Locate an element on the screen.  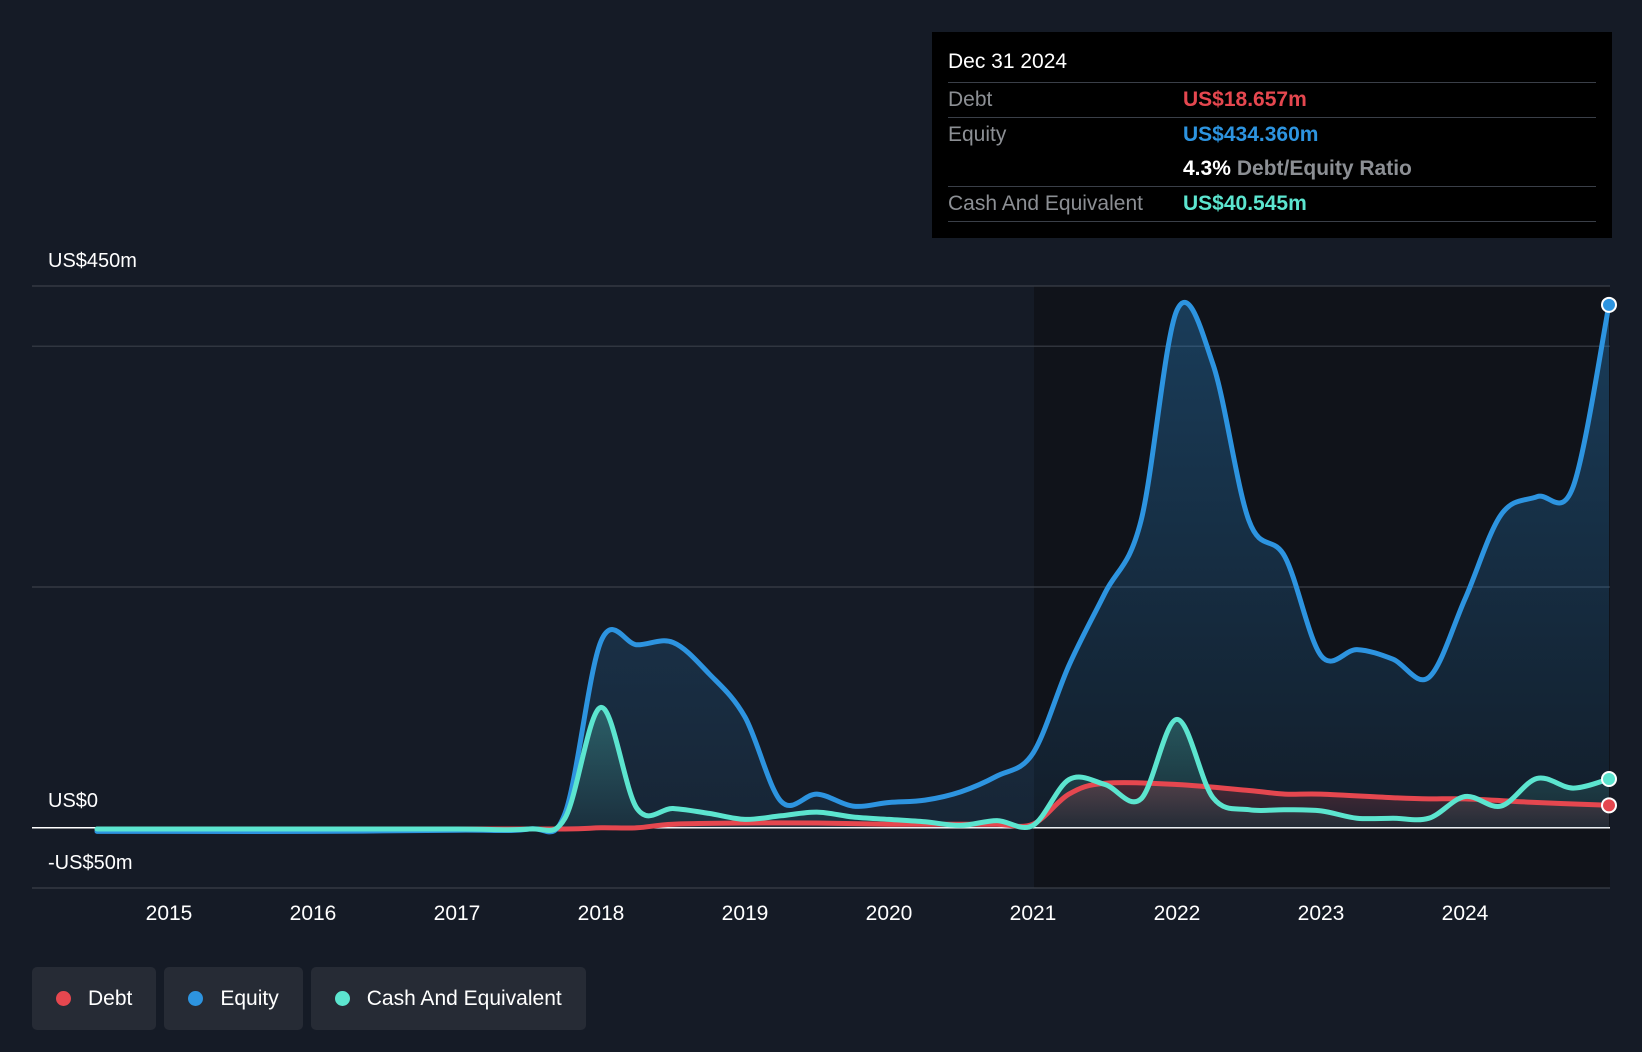
tooltip-cash-value: US$40.545m is located at coordinates (1245, 203).